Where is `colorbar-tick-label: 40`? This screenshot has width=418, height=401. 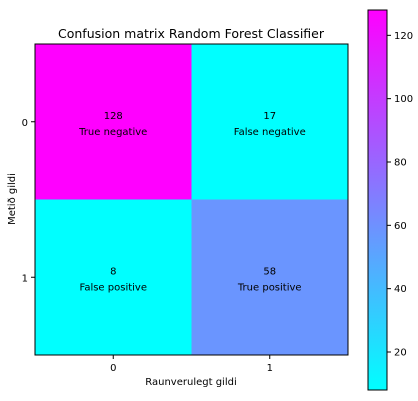 colorbar-tick-label: 40 is located at coordinates (400, 289).